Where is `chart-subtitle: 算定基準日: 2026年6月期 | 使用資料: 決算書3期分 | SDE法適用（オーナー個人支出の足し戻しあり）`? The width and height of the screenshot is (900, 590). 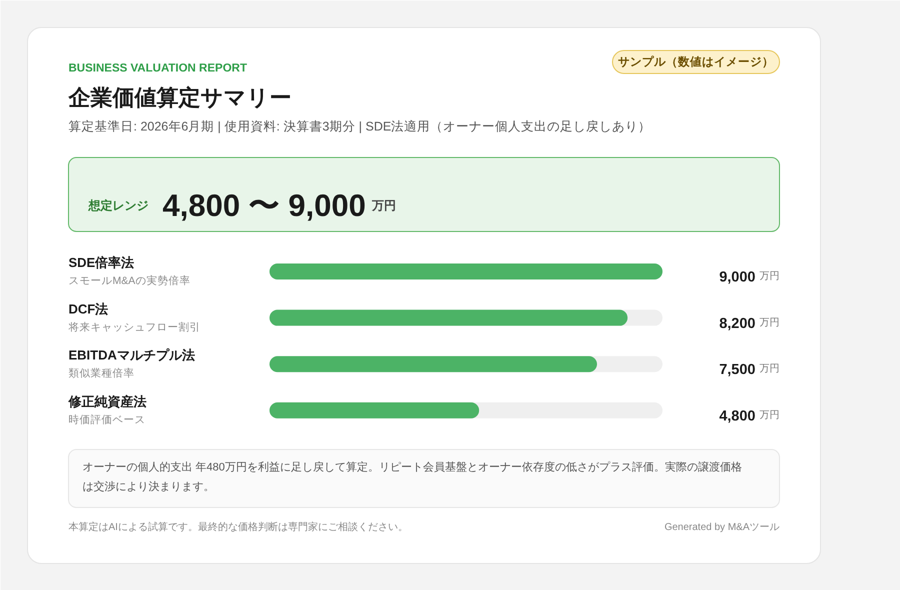
chart-subtitle: 算定基準日: 2026年6月期 | 使用資料: 決算書3期分 | SDE法適用（オーナー個人支出の足し戻しあり） is located at coordinates (360, 126).